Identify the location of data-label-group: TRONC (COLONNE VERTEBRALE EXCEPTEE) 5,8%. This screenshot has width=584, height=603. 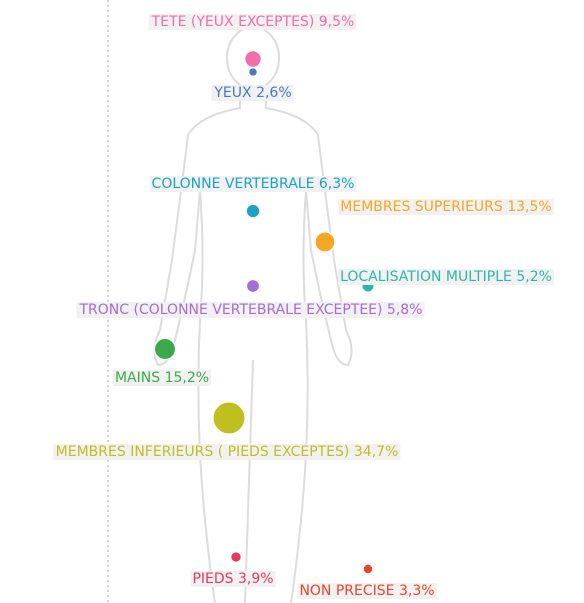
(250, 310).